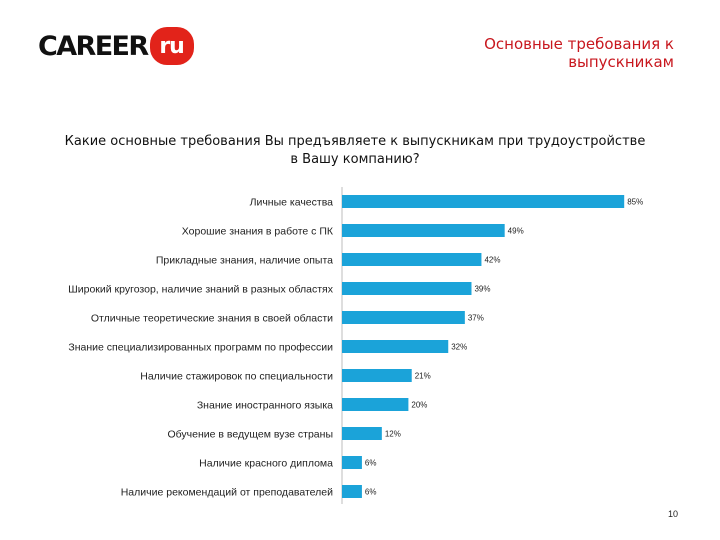  What do you see at coordinates (419, 405) in the screenshot?
I see `data-label: 20%` at bounding box center [419, 405].